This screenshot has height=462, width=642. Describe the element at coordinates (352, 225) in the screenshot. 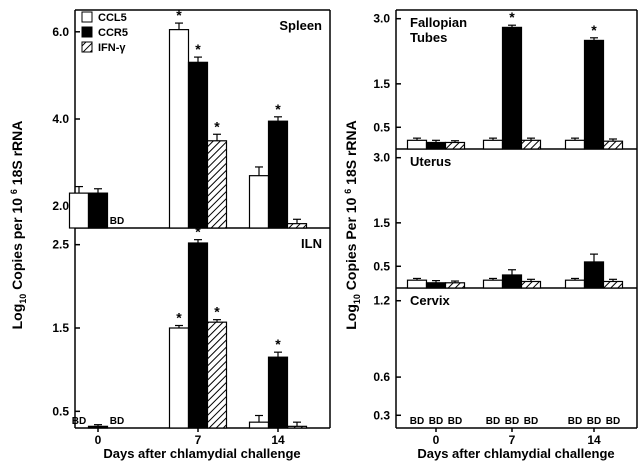

I see `y-axis-title-right: Log10 Copies Per 10 6 18S rRNA` at that location.